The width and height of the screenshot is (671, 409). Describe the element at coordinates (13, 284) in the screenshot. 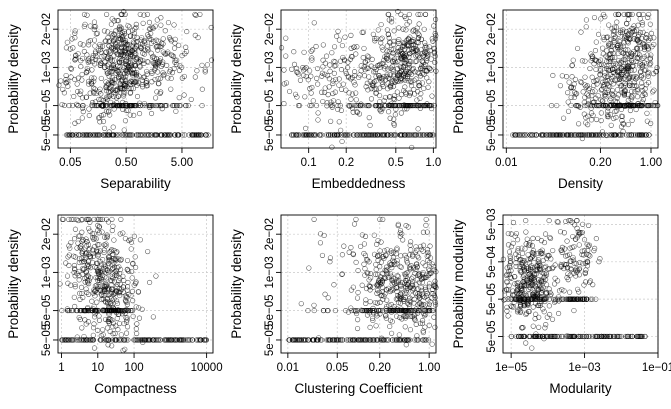

I see `y-axis-label: Probability density` at that location.